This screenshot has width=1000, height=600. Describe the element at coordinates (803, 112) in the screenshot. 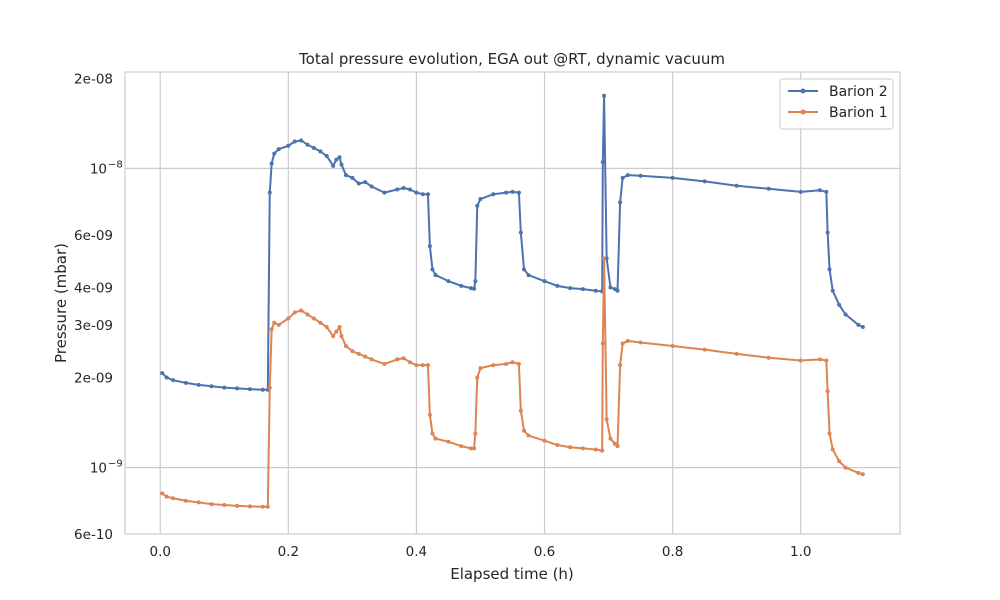

I see `legend-marker` at that location.